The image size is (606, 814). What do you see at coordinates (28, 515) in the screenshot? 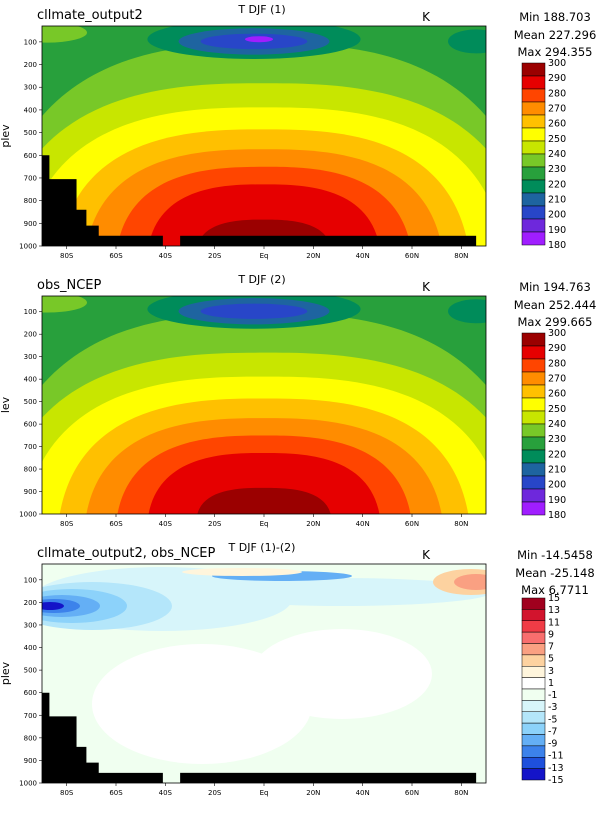
I see `y-tick-label: 1000` at bounding box center [28, 515].